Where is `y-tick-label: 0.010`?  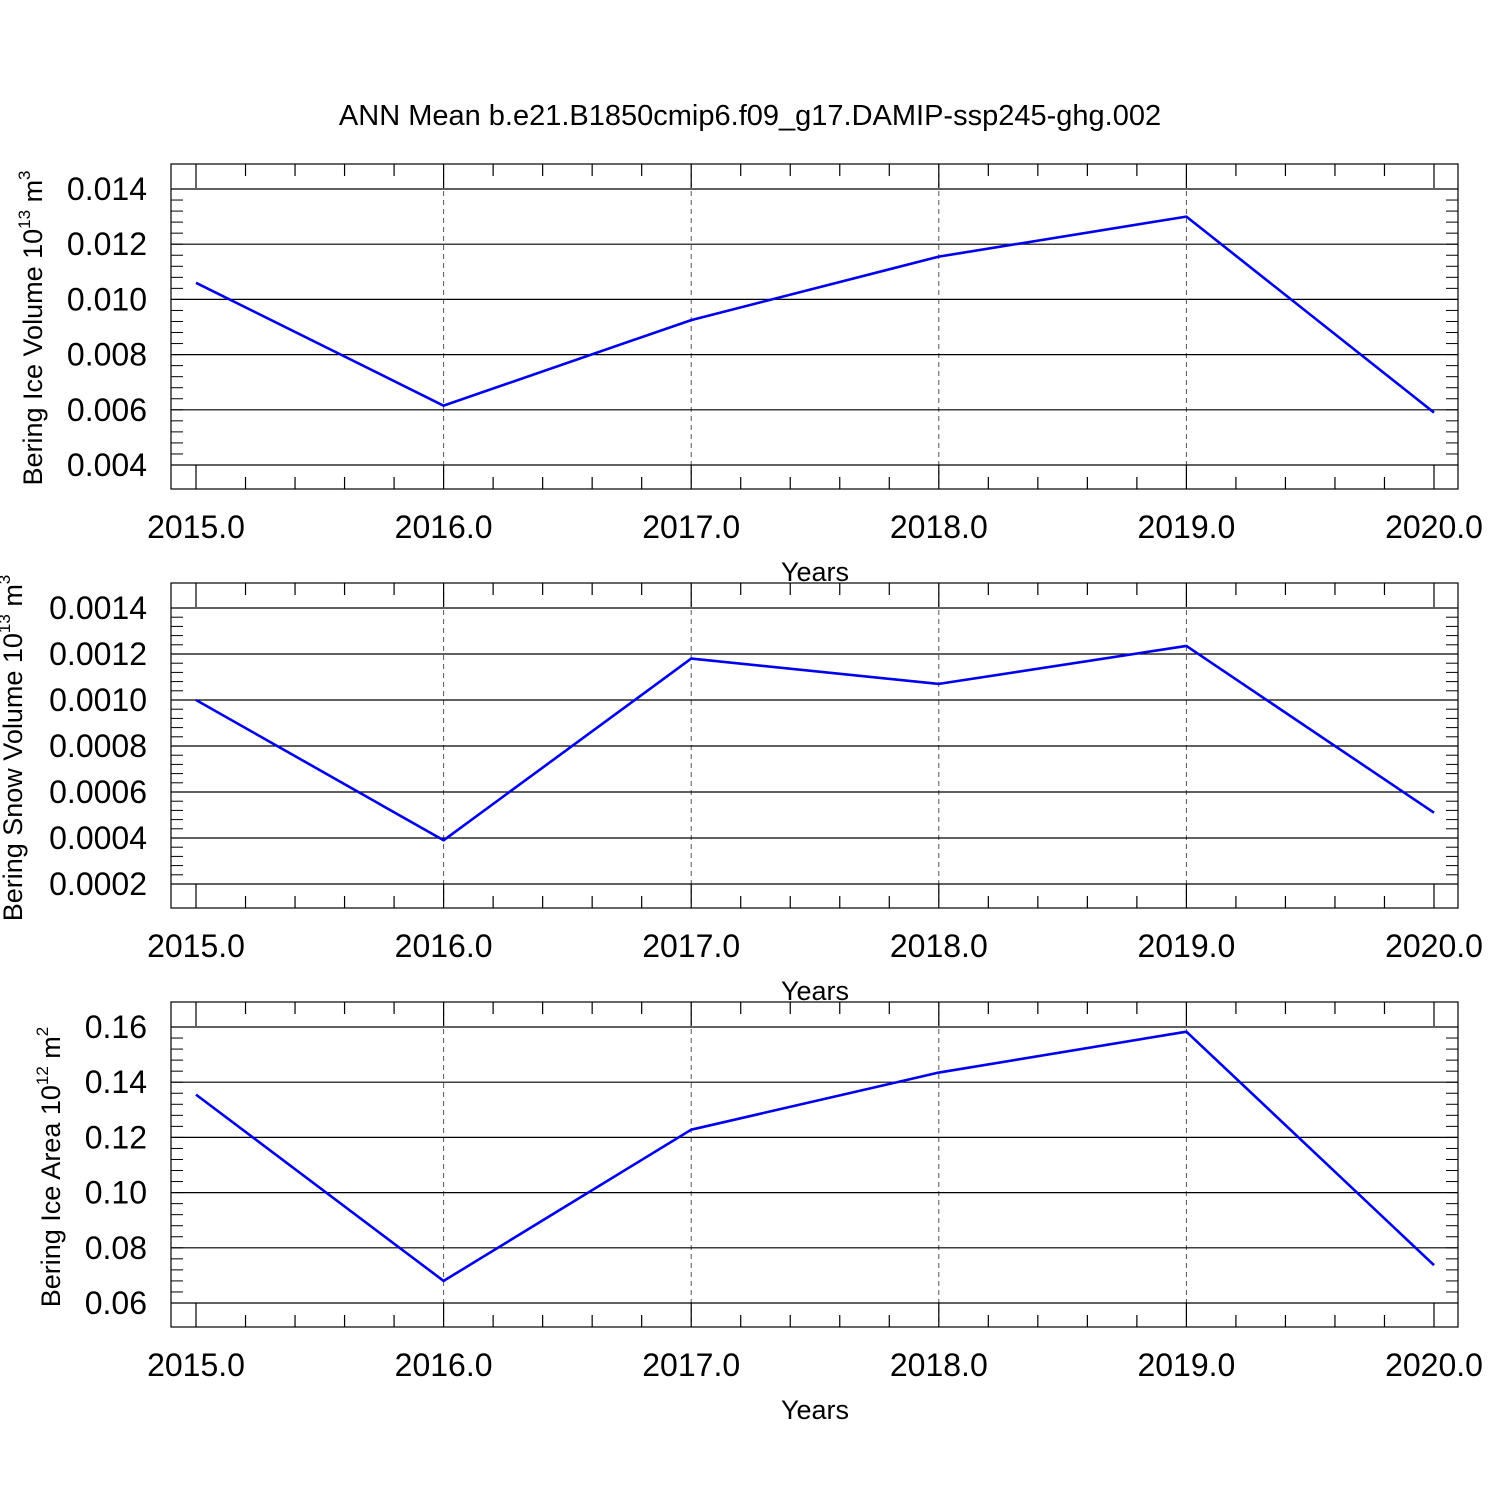 y-tick-label: 0.010 is located at coordinates (107, 299).